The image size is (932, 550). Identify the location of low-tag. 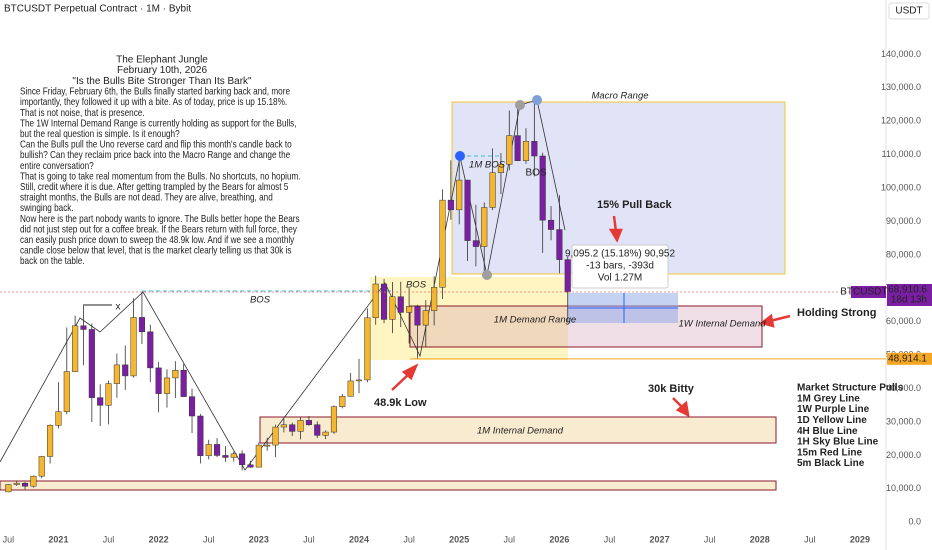
(909, 358).